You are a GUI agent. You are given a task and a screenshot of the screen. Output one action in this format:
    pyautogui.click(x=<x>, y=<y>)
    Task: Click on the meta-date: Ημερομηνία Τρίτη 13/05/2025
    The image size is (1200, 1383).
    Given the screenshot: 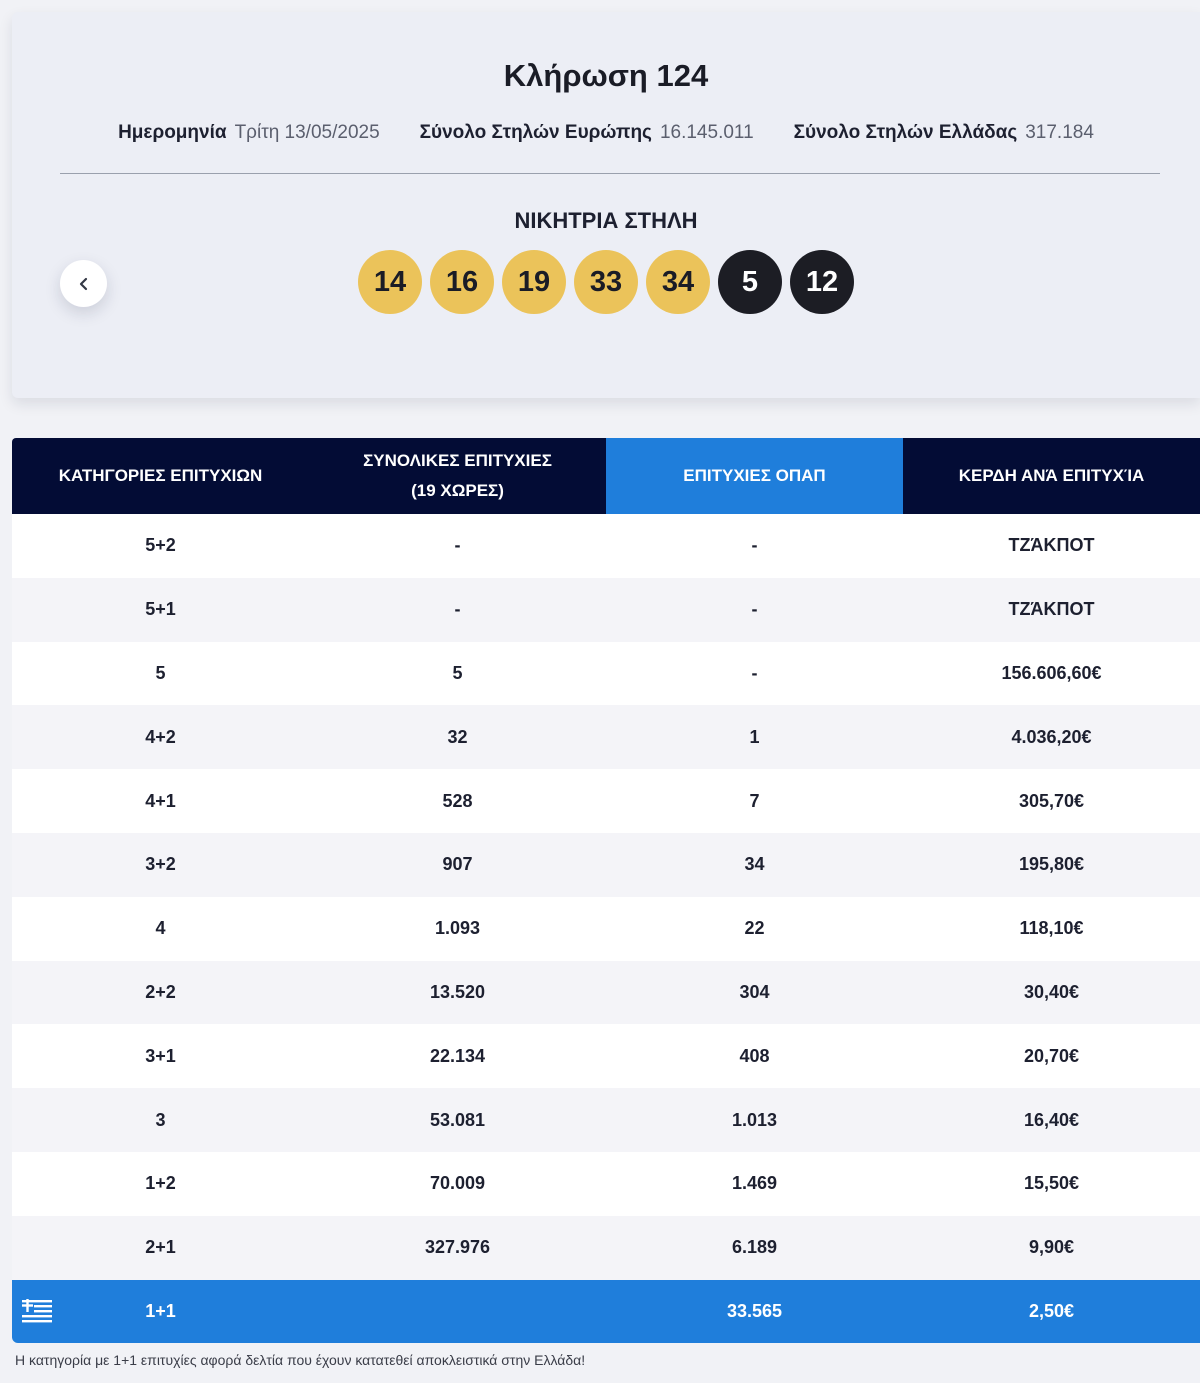 What is the action you would take?
    pyautogui.click(x=249, y=133)
    